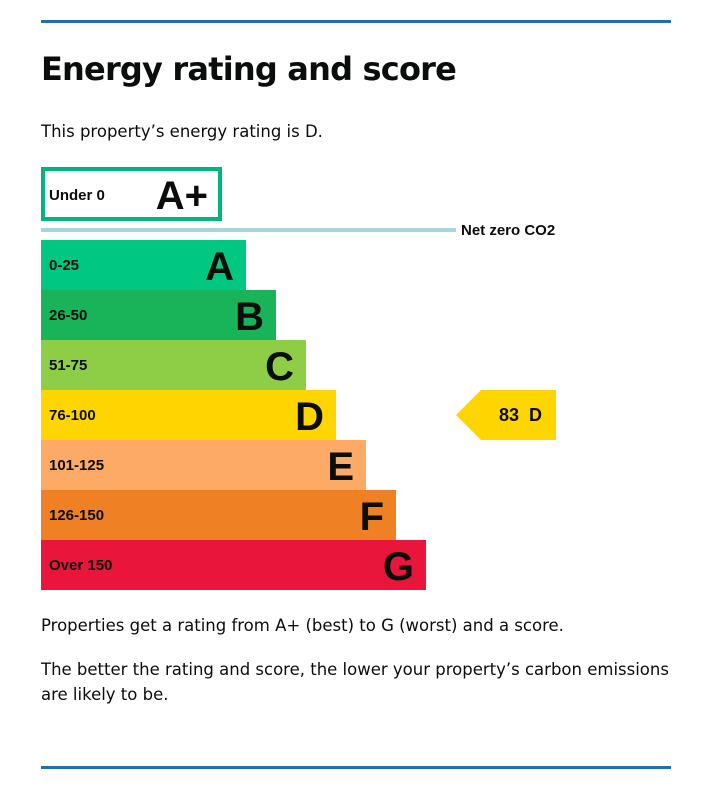 The width and height of the screenshot is (711, 787). I want to click on bottom-rule, so click(356, 767).